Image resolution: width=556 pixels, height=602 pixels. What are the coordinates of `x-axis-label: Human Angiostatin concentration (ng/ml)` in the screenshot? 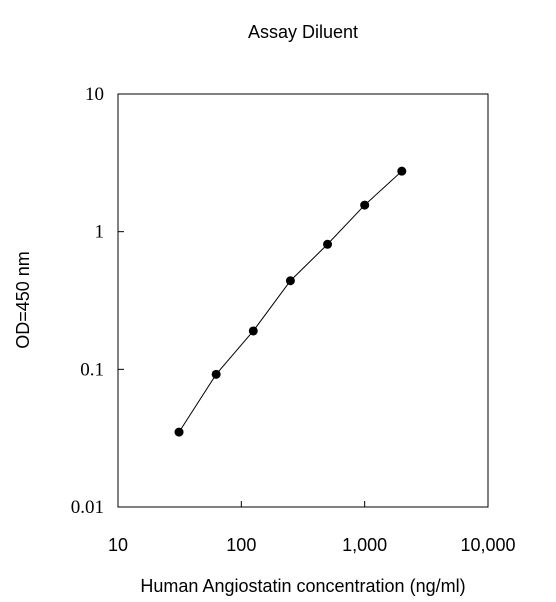 It's located at (302, 586).